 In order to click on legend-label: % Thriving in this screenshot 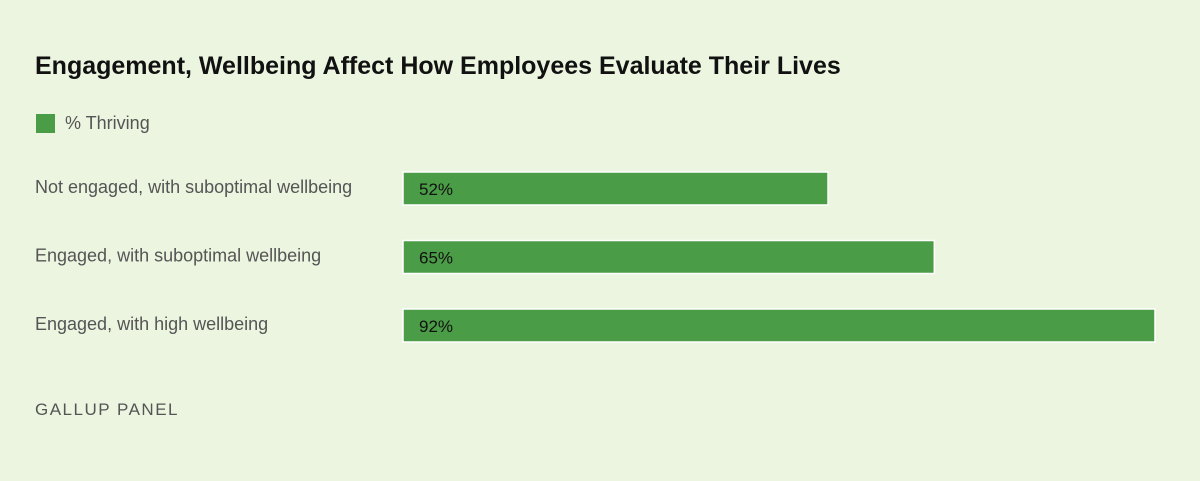, I will do `click(107, 123)`.